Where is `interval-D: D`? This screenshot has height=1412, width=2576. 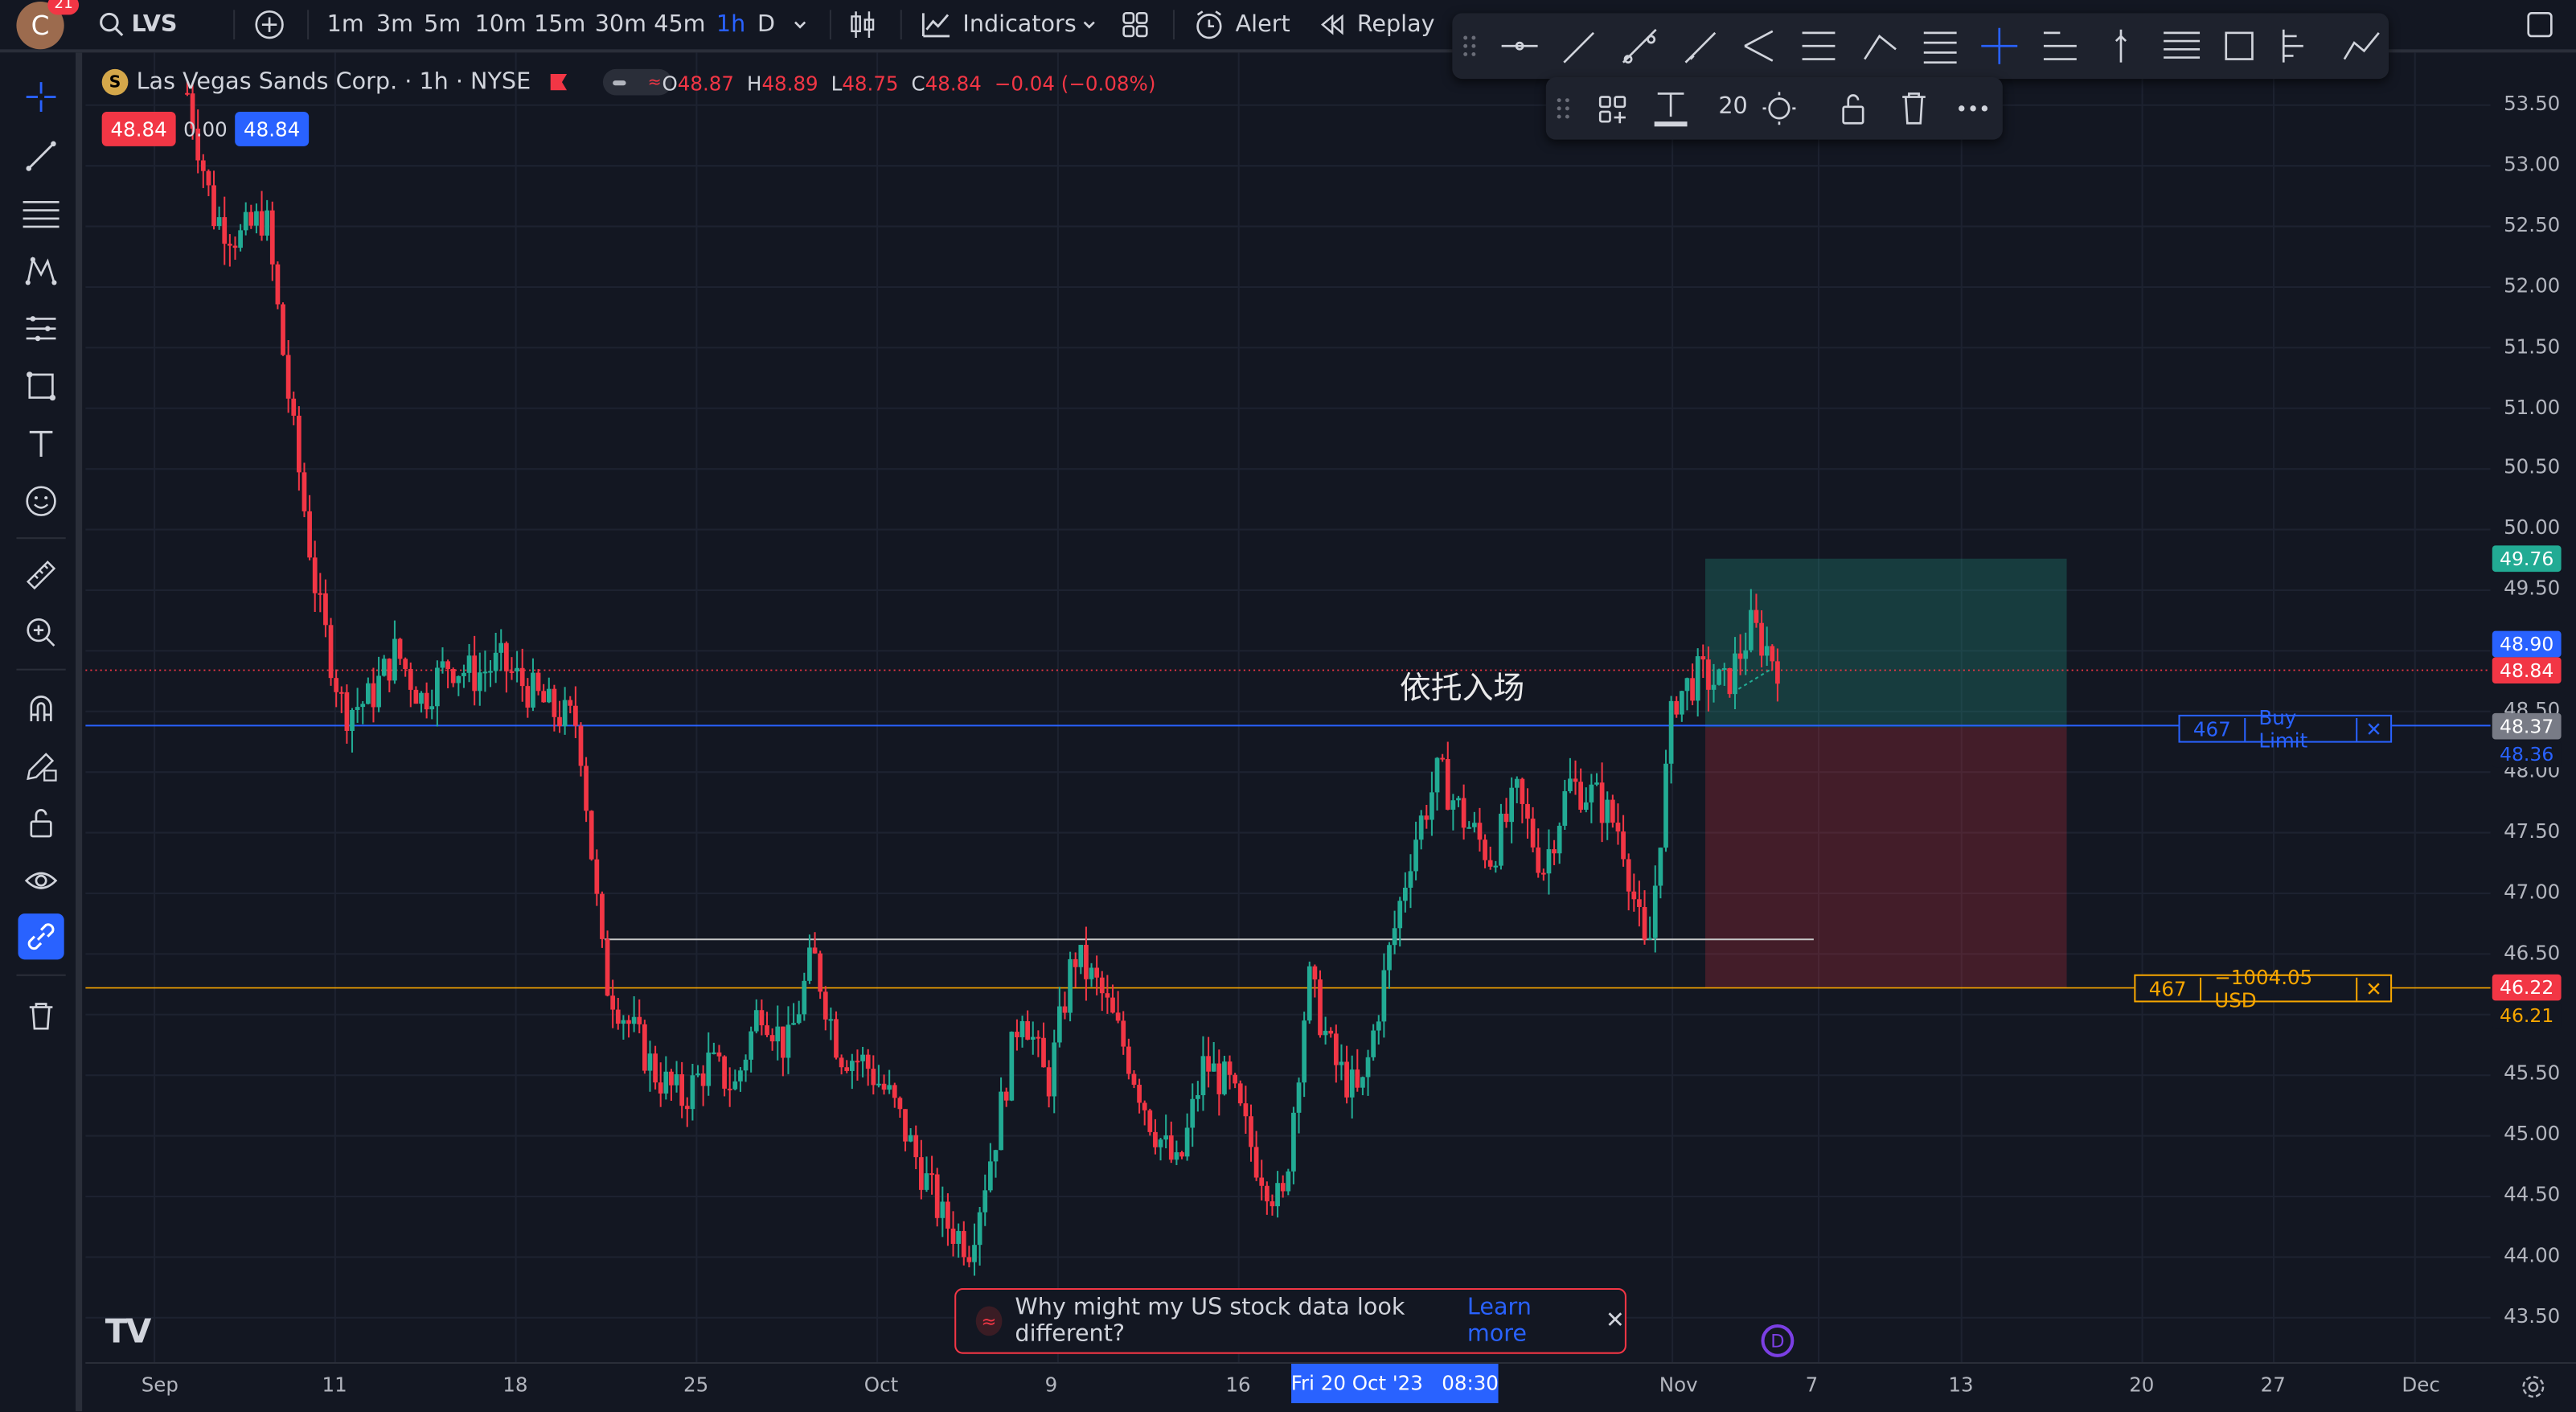 interval-D: D is located at coordinates (767, 24).